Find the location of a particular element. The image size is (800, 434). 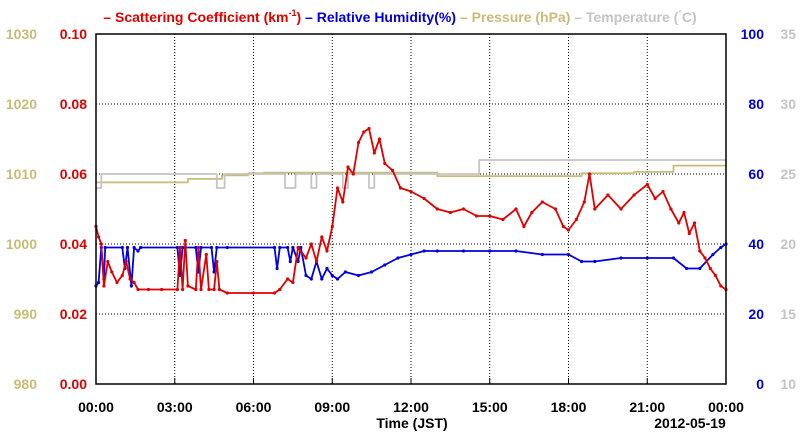

legend-label: Pressure (hPa) is located at coordinates (521, 17).